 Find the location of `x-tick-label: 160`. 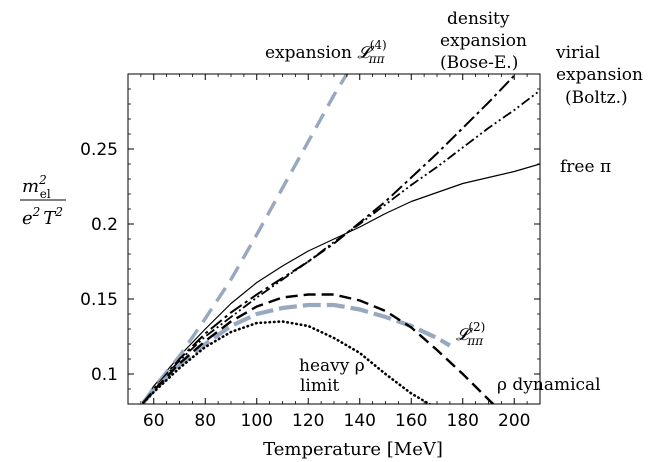

x-tick-label: 160 is located at coordinates (411, 421).